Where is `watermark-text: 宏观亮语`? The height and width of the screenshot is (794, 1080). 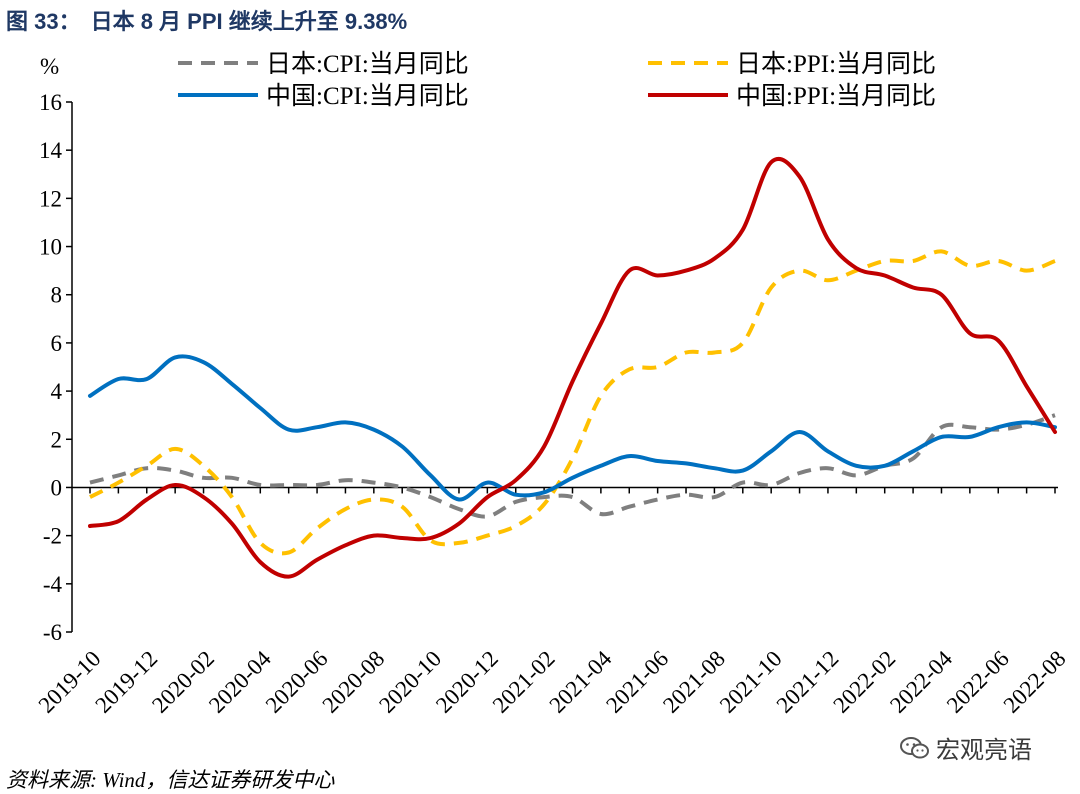
watermark-text: 宏观亮语 is located at coordinates (984, 750).